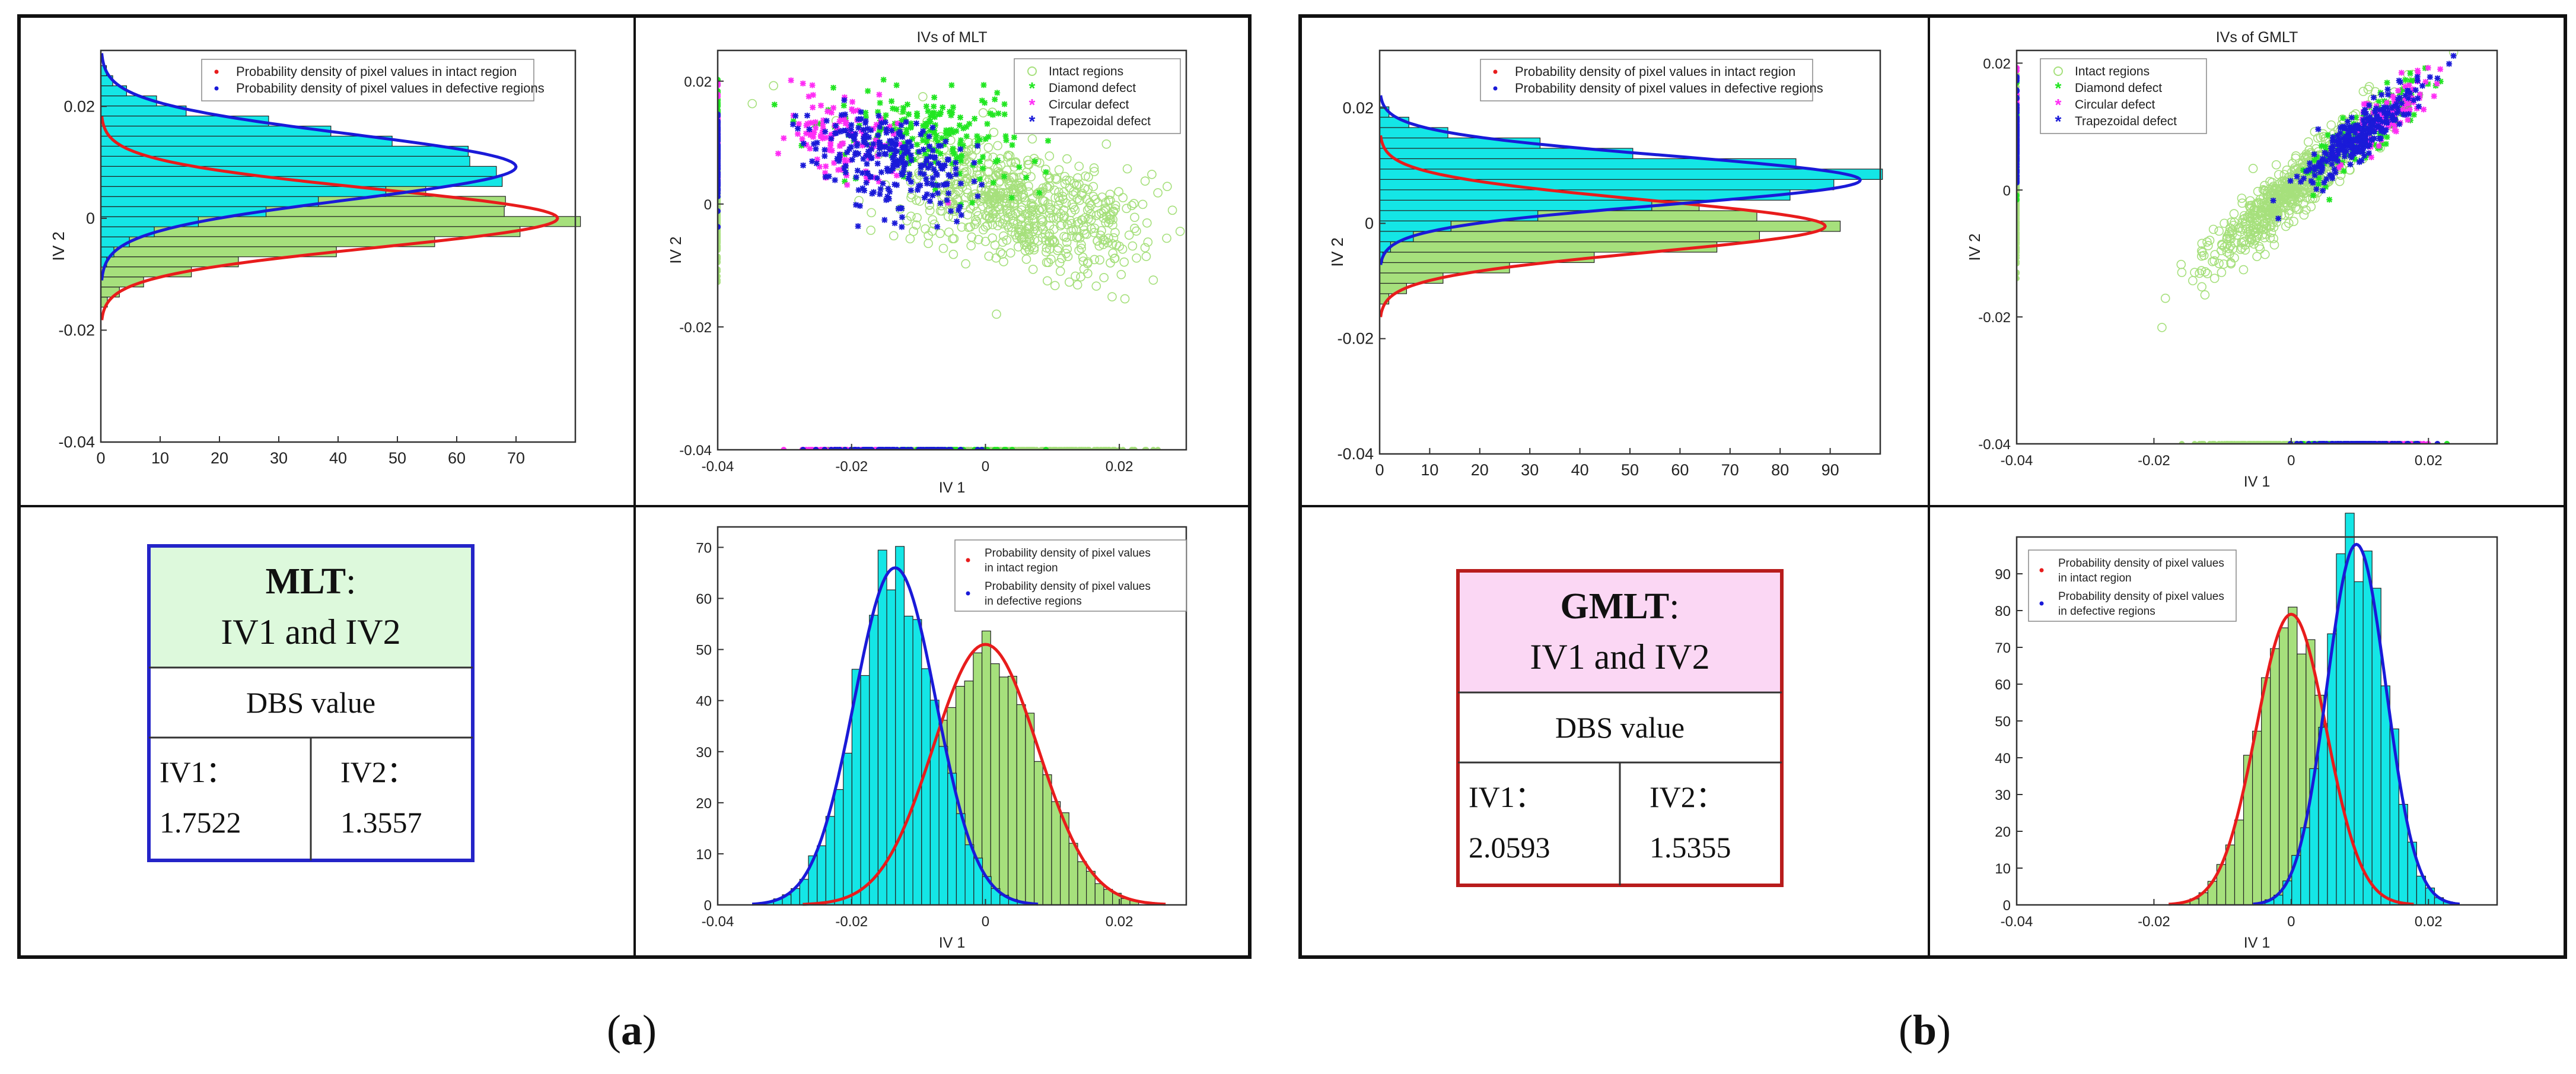 The width and height of the screenshot is (2576, 1074). What do you see at coordinates (457, 458) in the screenshot?
I see `x-tick-label: 60` at bounding box center [457, 458].